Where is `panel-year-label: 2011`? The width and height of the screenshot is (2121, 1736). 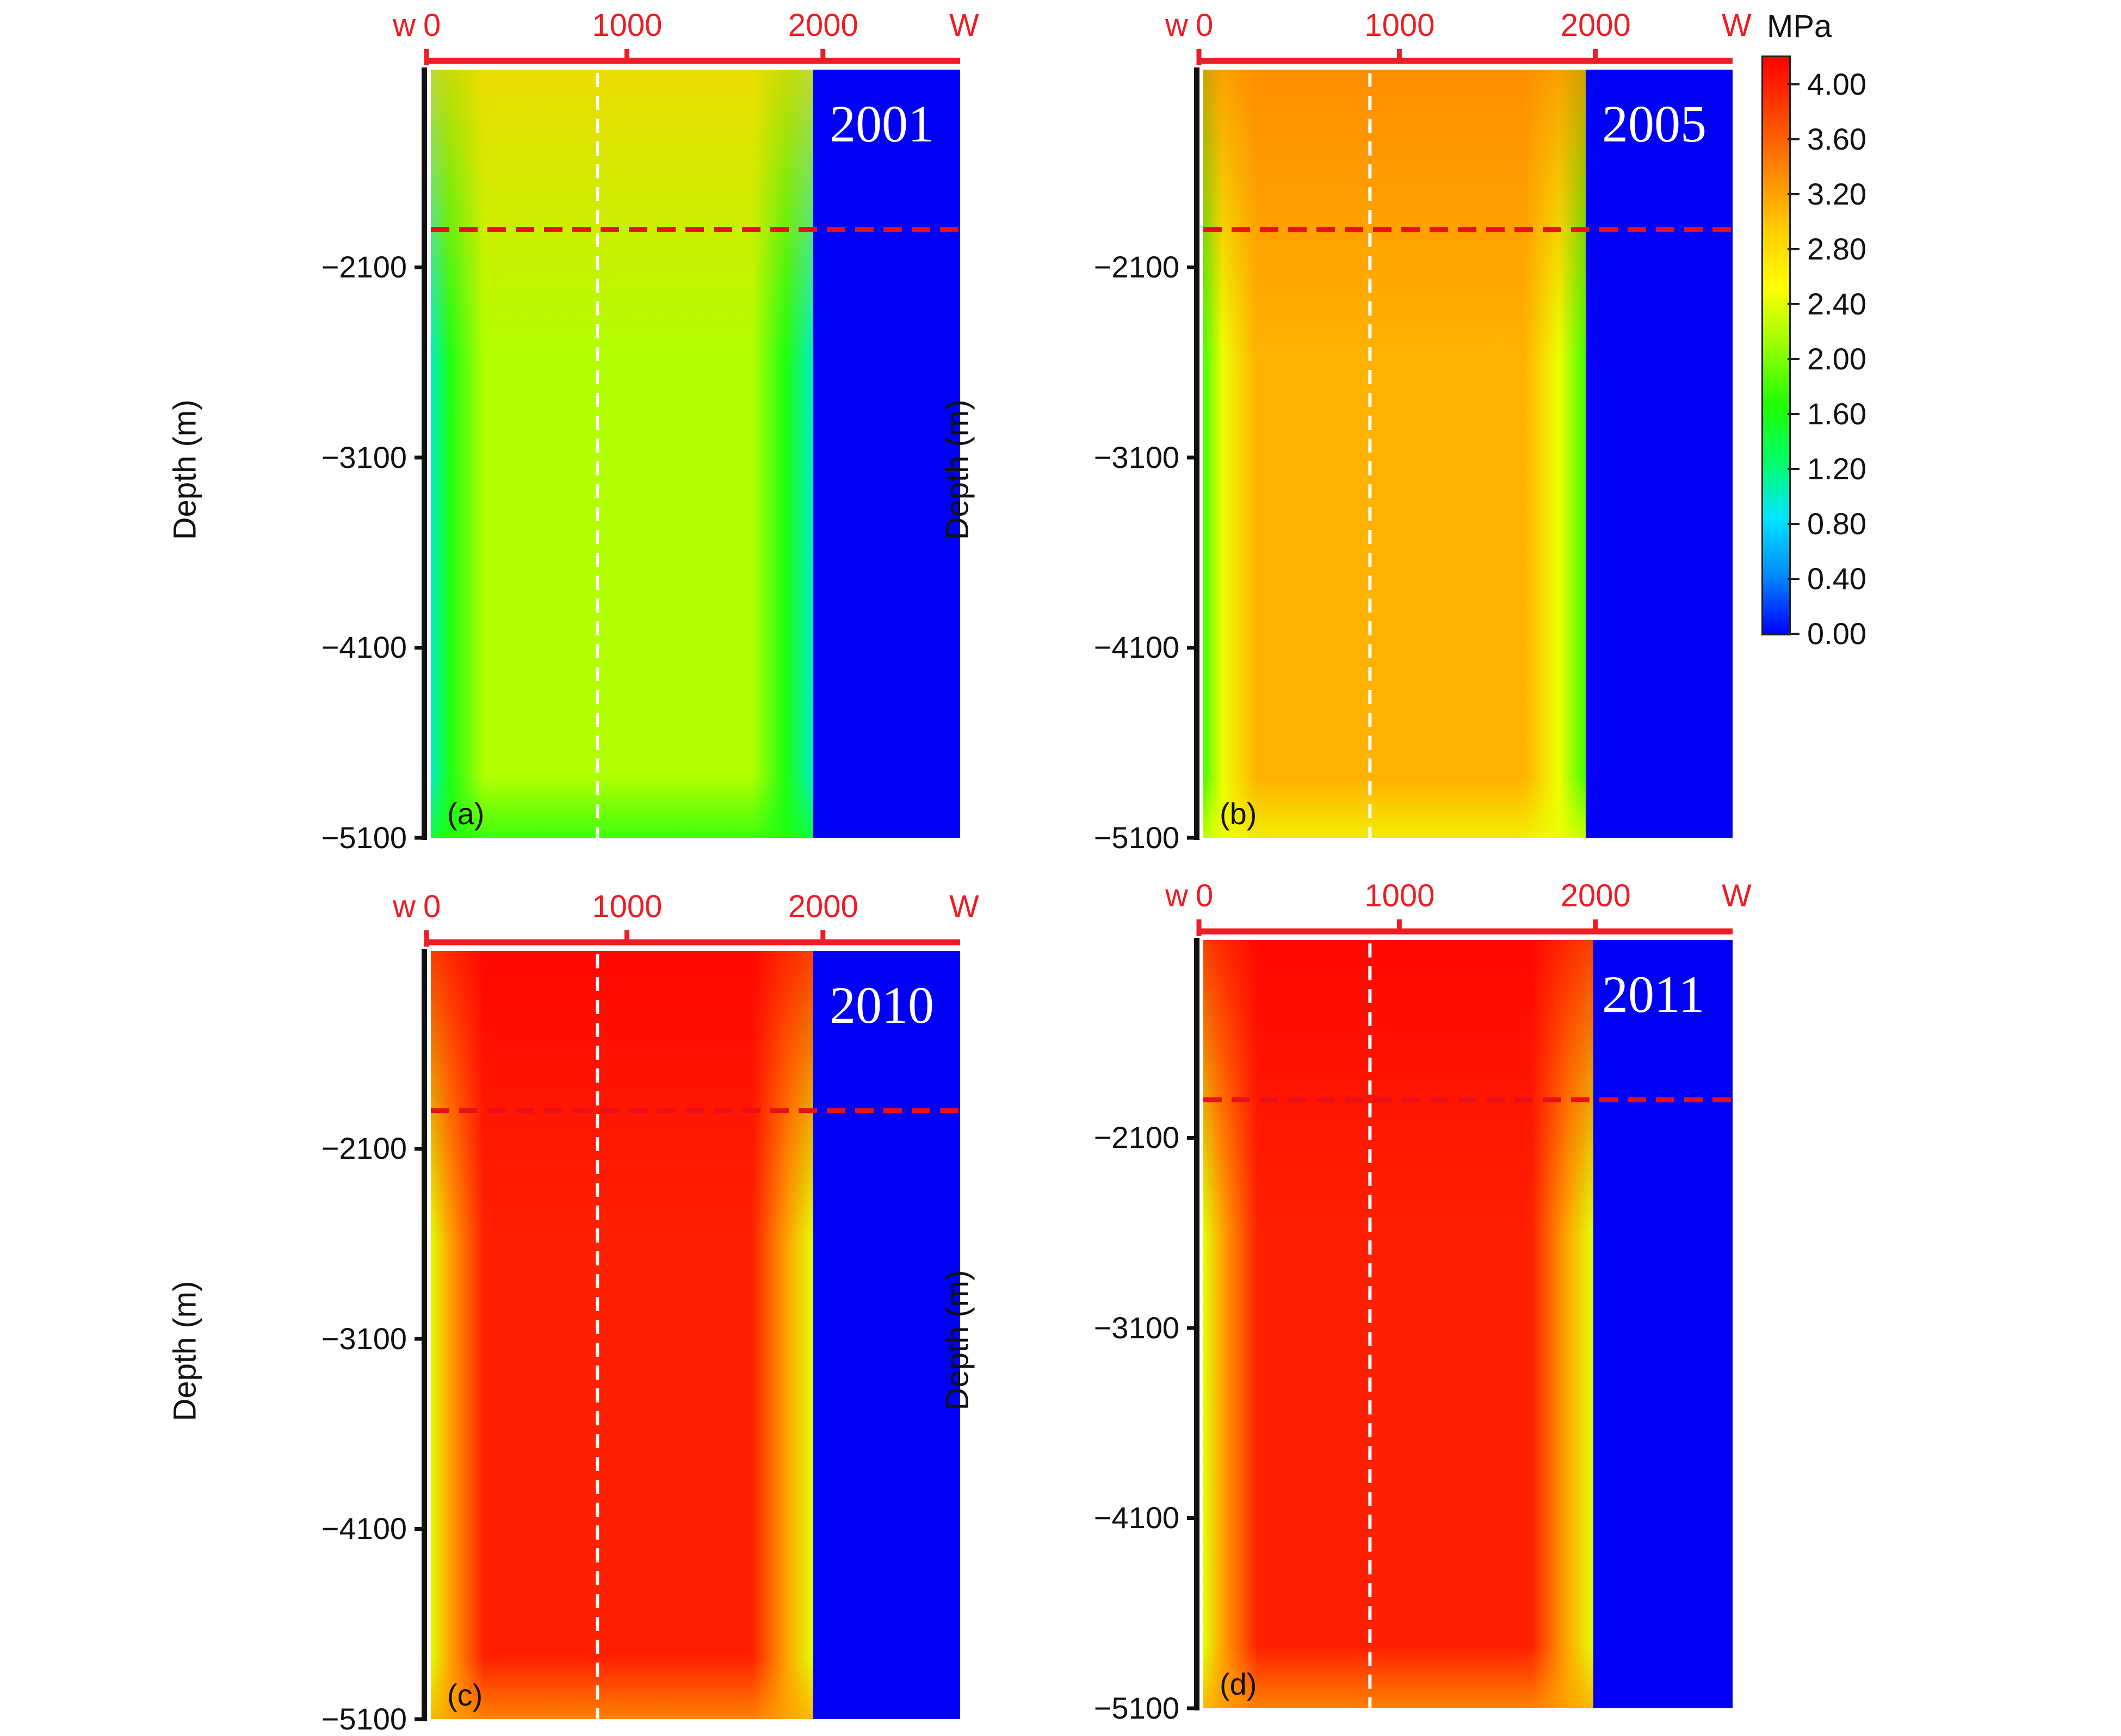
panel-year-label: 2011 is located at coordinates (1653, 994).